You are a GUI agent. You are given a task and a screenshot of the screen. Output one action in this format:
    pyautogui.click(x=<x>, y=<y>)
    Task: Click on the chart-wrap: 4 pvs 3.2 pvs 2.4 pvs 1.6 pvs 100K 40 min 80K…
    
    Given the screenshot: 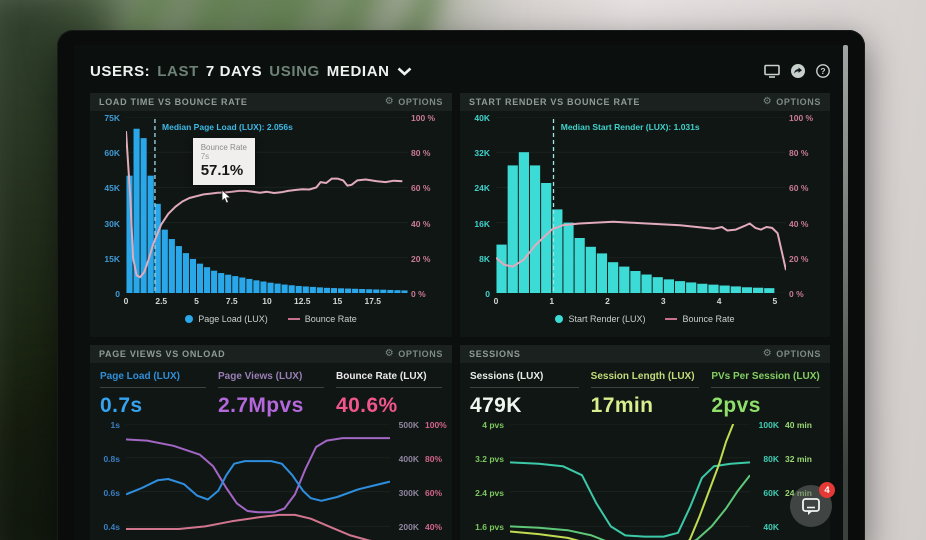 What is the action you would take?
    pyautogui.click(x=645, y=480)
    